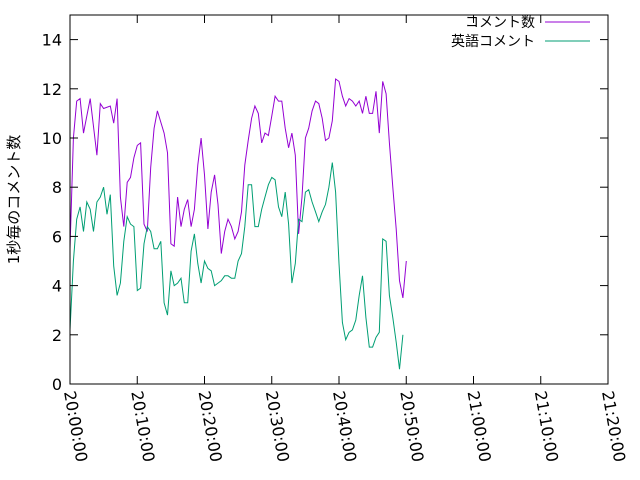 Image resolution: width=640 pixels, height=480 pixels. Describe the element at coordinates (411, 426) in the screenshot. I see `x-tick-label: 20:50:00` at that location.